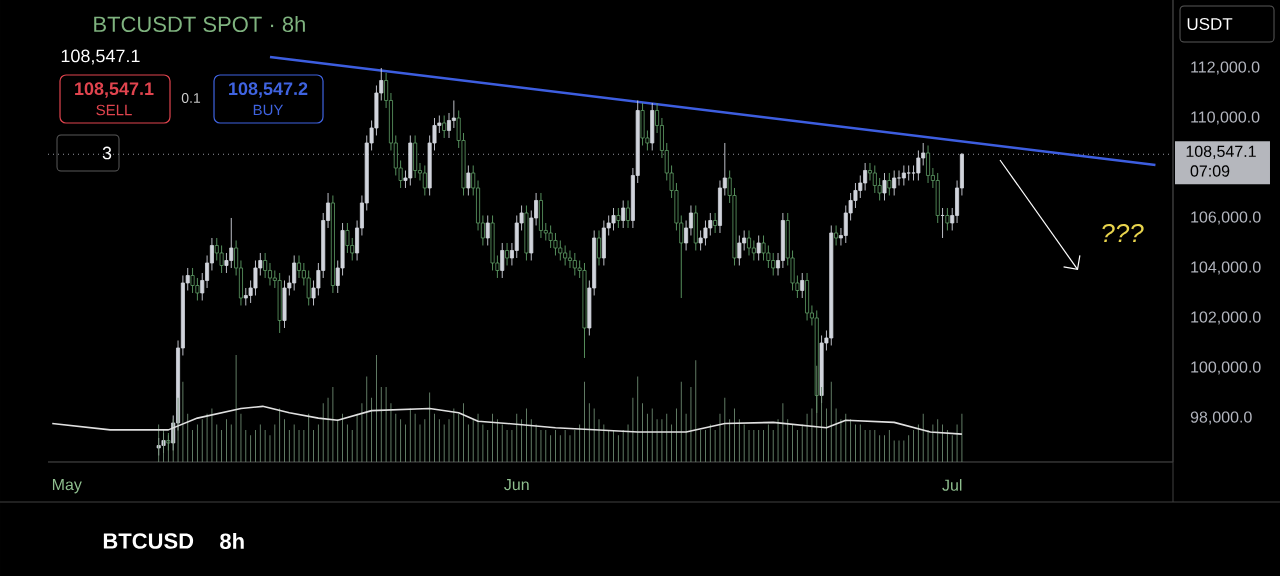 This screenshot has width=1280, height=576. I want to click on y-tick-label: 102,000.0, so click(1226, 318).